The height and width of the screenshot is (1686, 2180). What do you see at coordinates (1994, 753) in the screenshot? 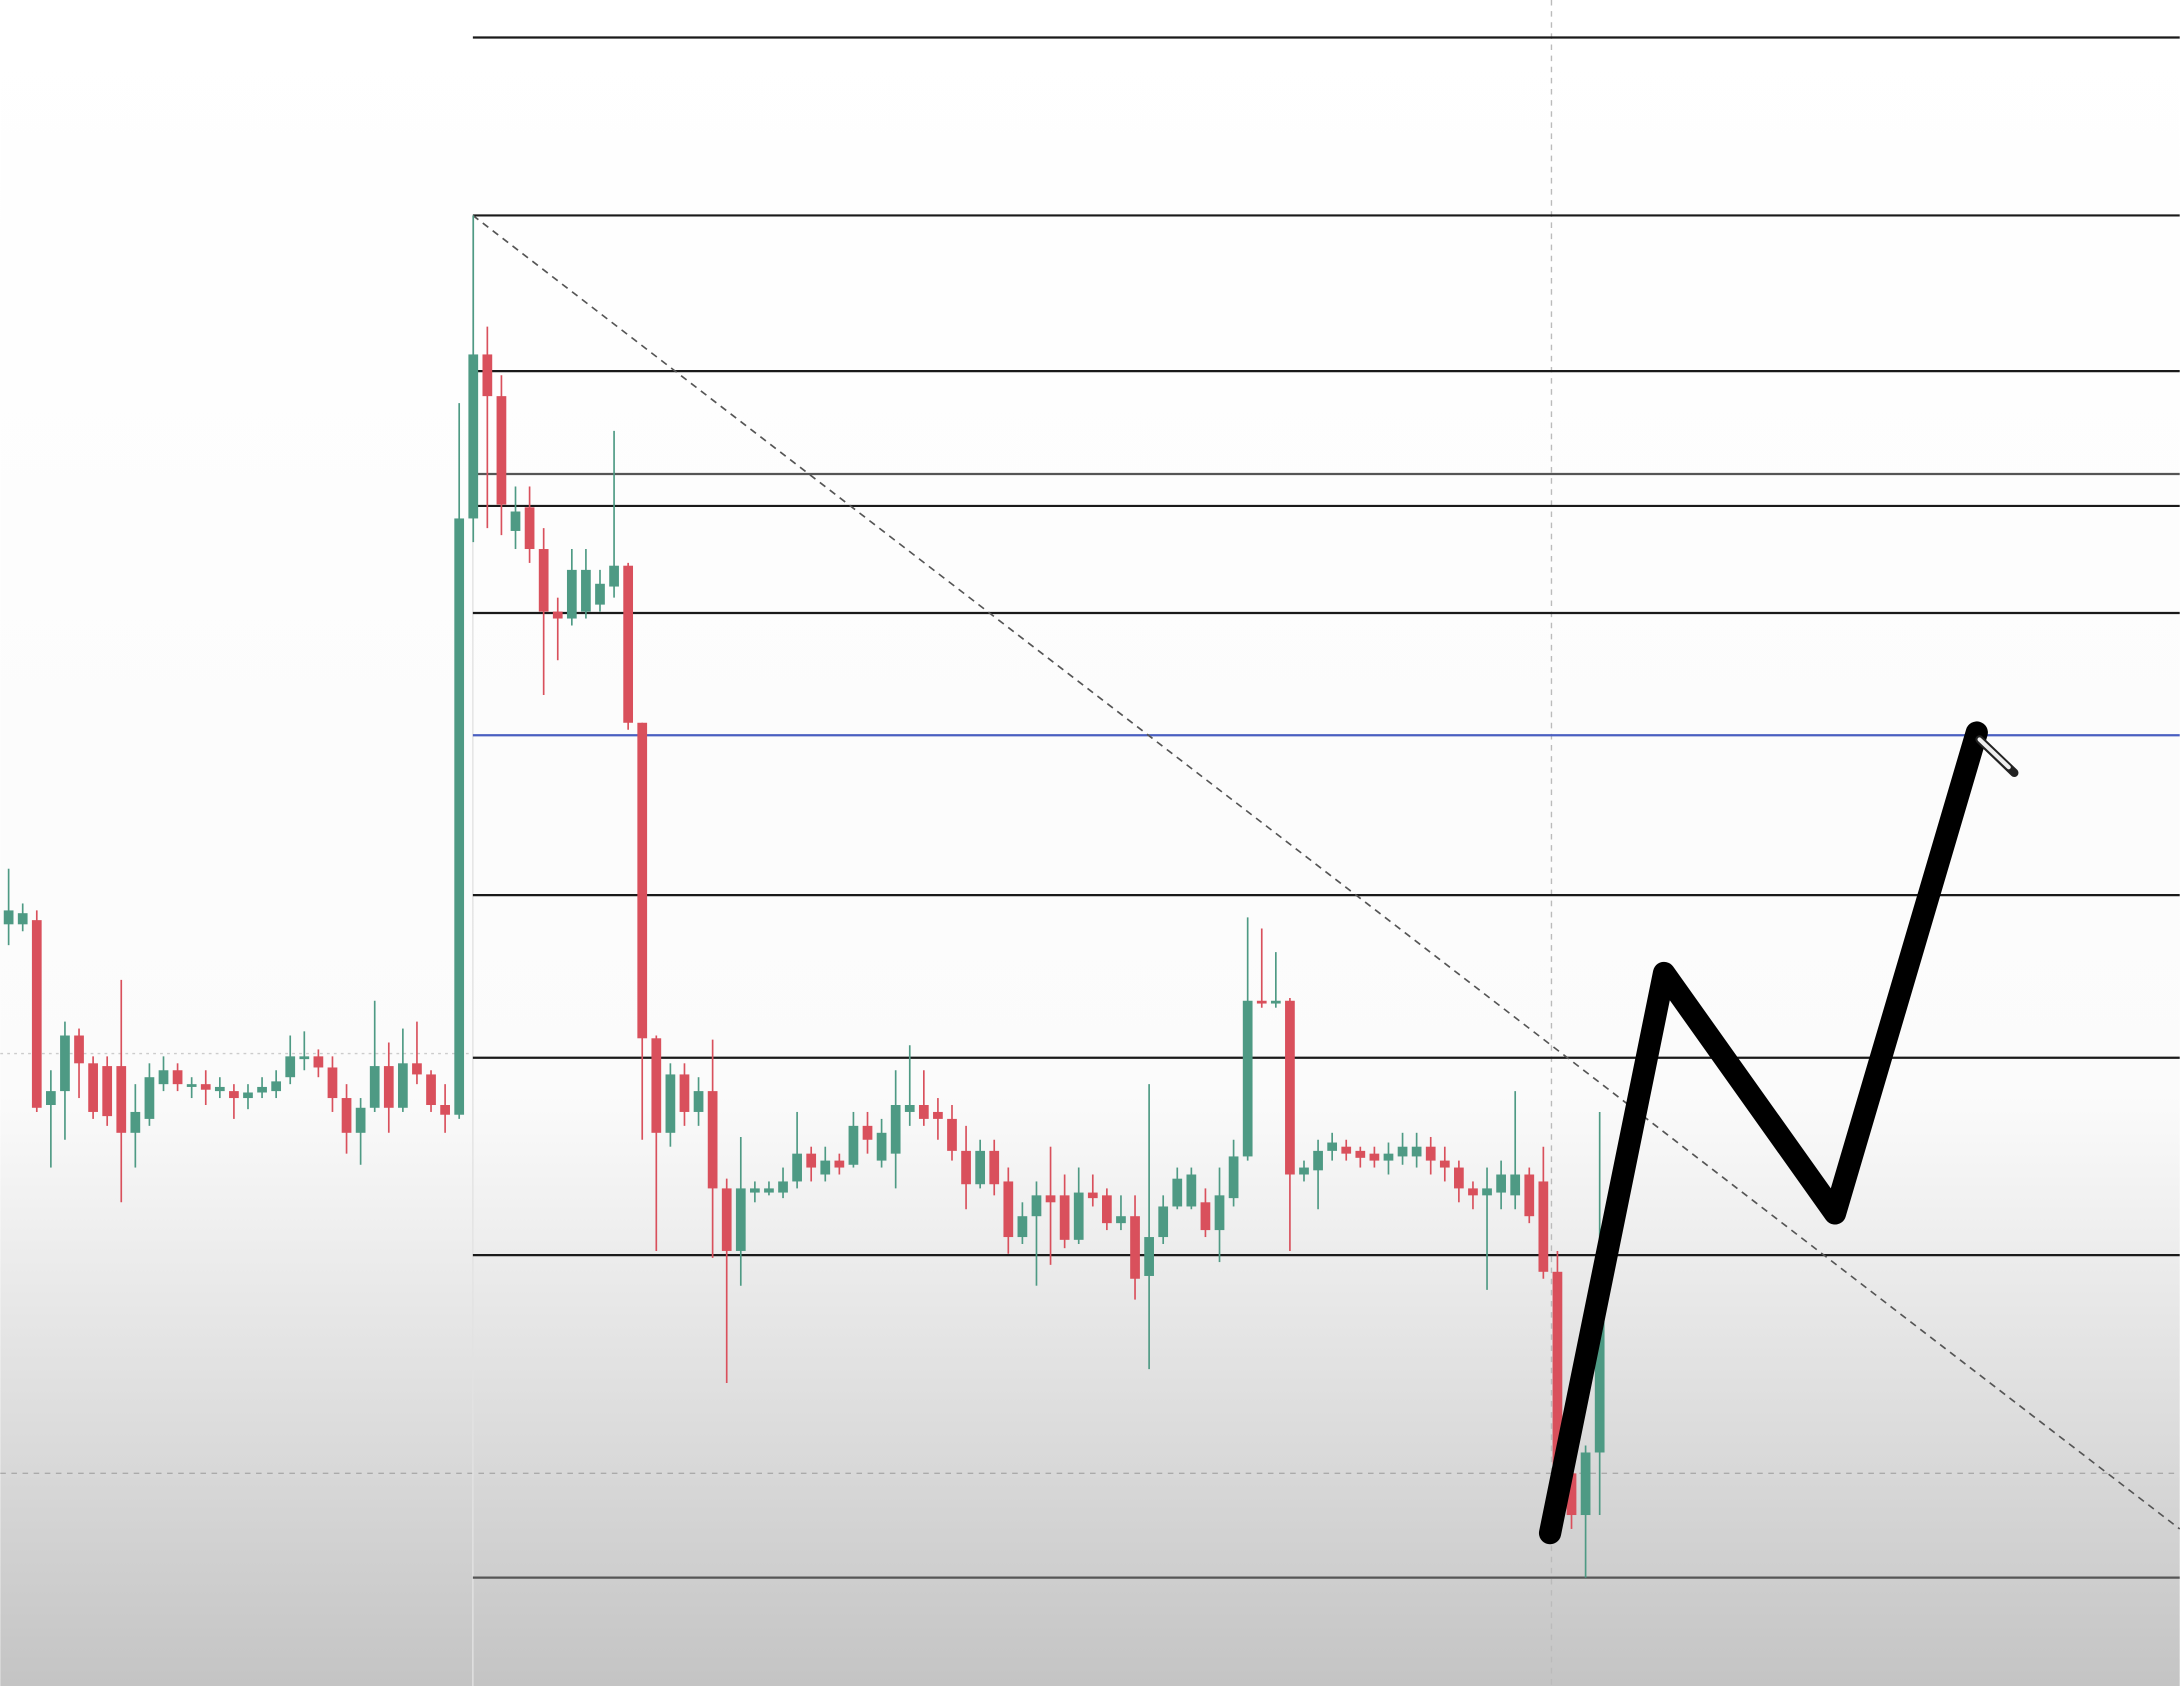
I see `pen-cursor-highlight` at bounding box center [1994, 753].